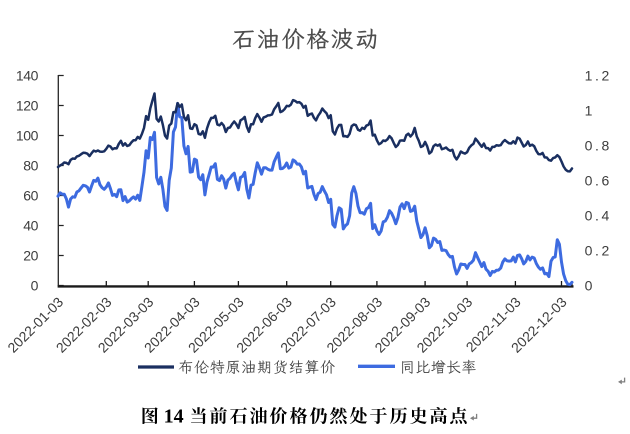  I want to click on svg-text: 100, so click(27, 136).